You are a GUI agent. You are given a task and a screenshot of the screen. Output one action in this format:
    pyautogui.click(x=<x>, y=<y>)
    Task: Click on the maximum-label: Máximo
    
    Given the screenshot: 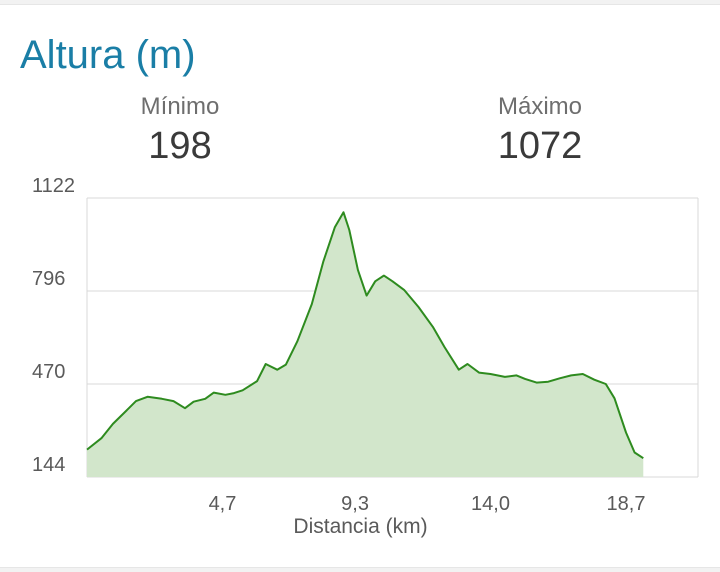 What is the action you would take?
    pyautogui.click(x=539, y=106)
    